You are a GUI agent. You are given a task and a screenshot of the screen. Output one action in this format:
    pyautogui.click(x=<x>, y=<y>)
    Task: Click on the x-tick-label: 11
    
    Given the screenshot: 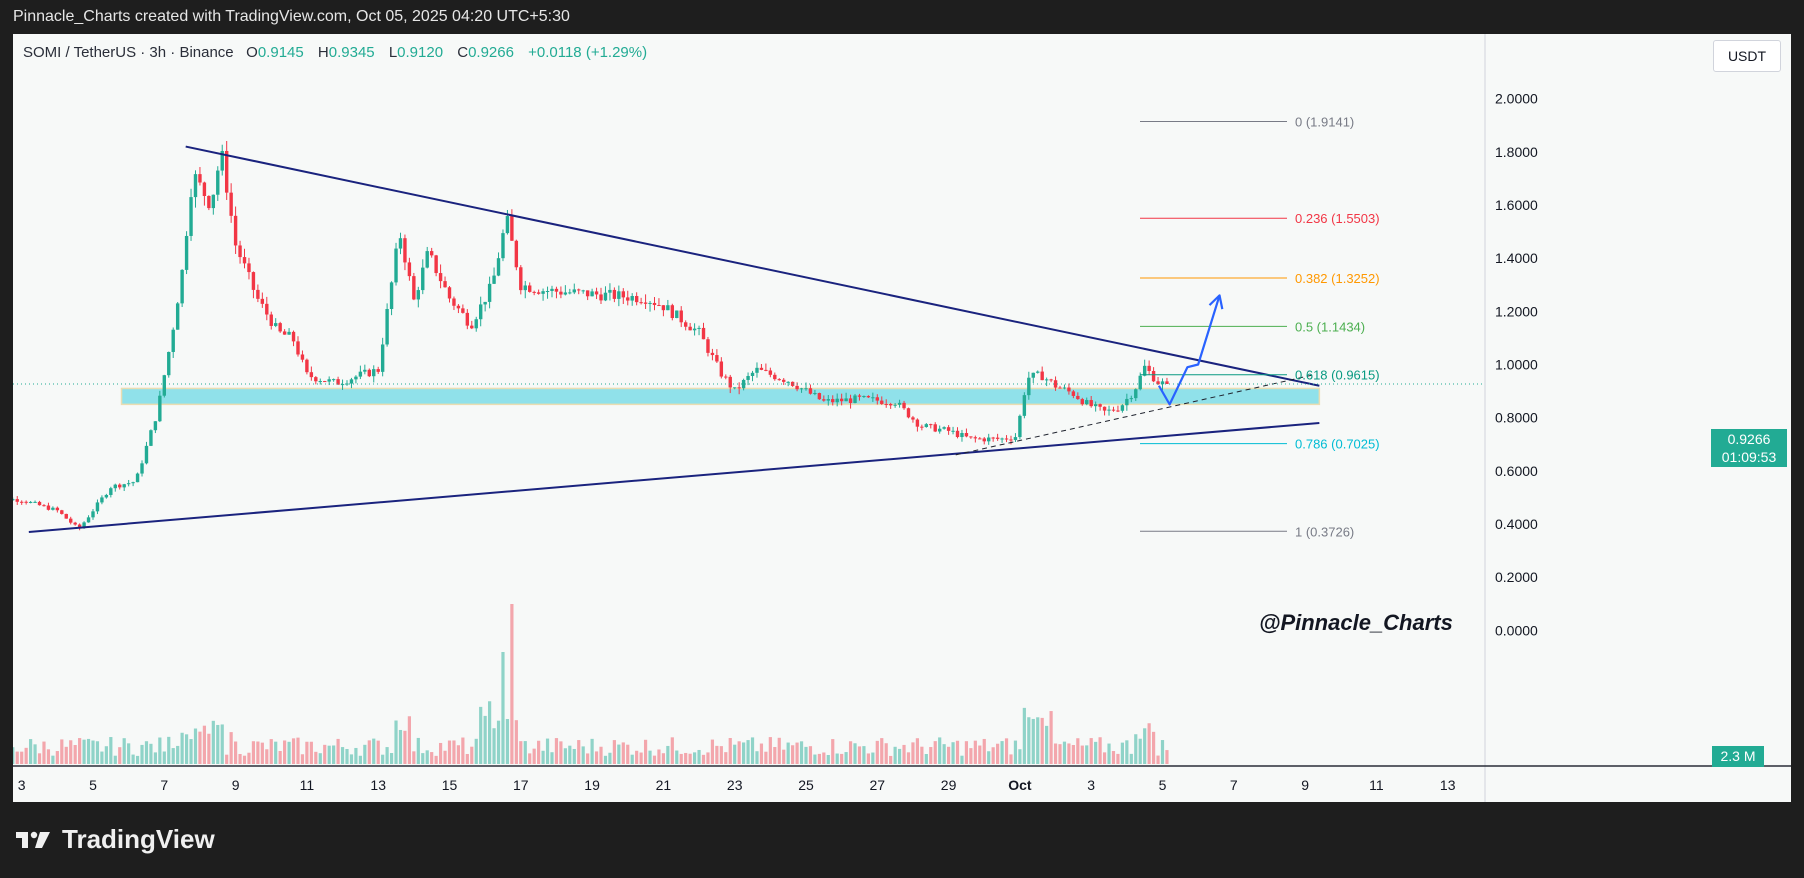 What is the action you would take?
    pyautogui.click(x=307, y=785)
    